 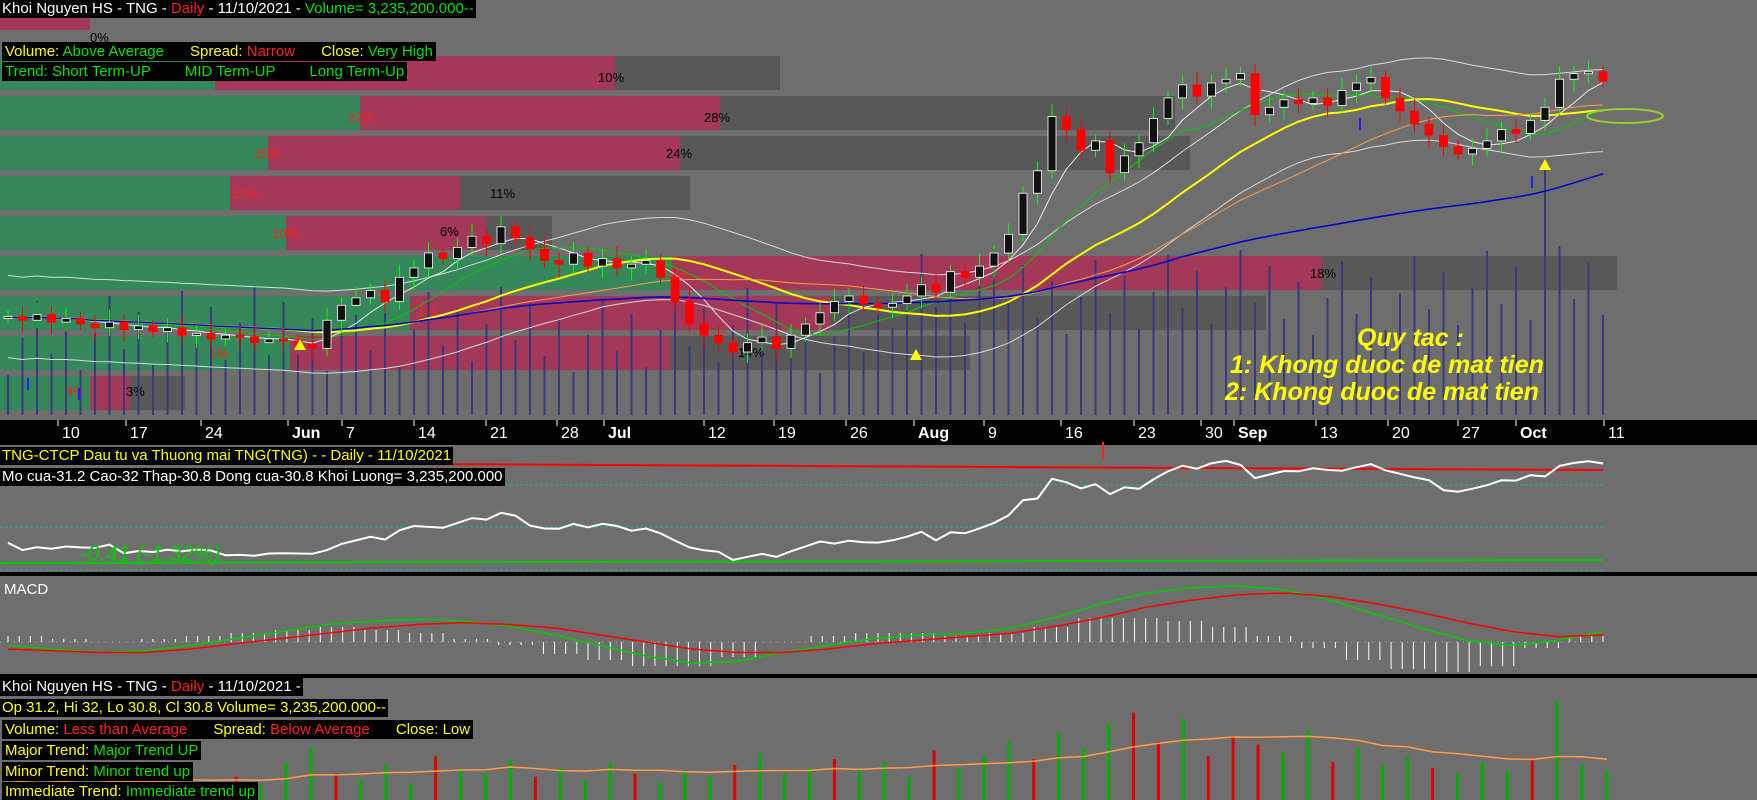 I want to click on volume-header-period: Daily, so click(x=187, y=686).